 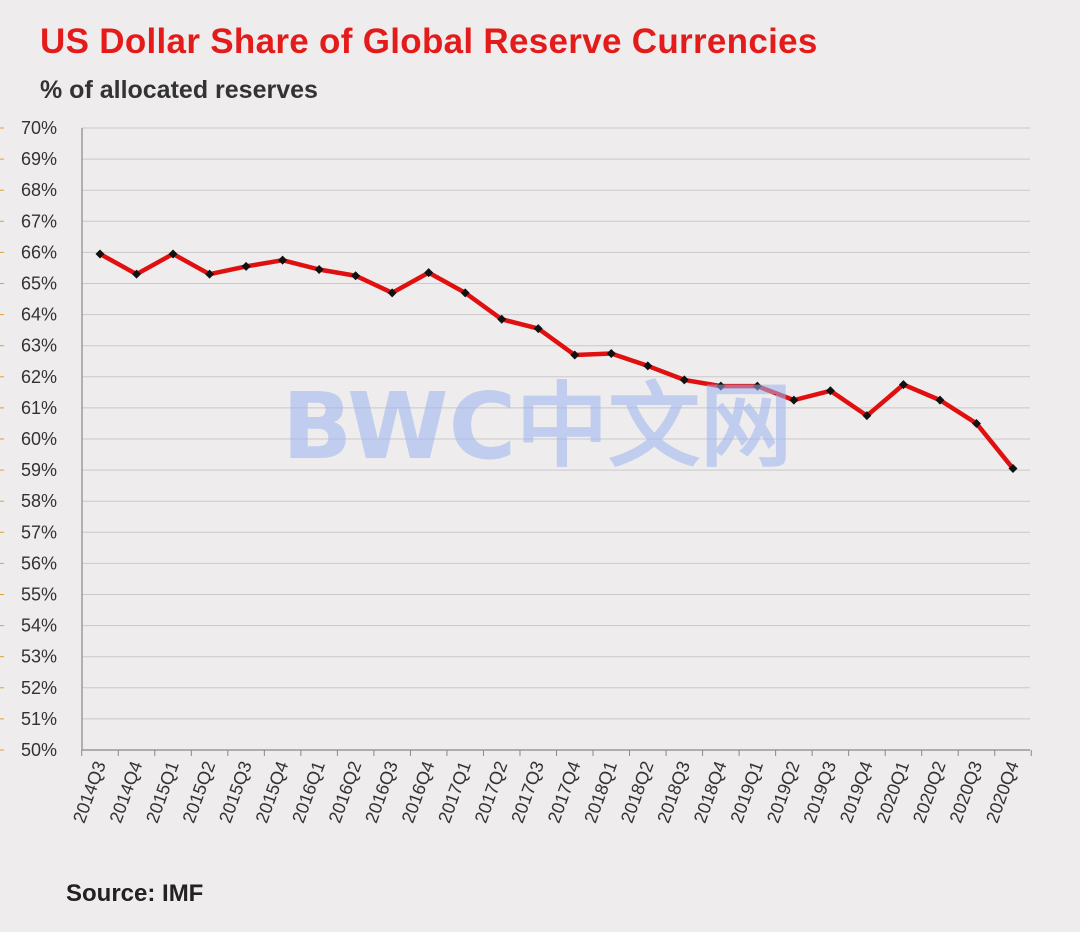 What do you see at coordinates (308, 792) in the screenshot?
I see `x-tick-label: 2016Q1` at bounding box center [308, 792].